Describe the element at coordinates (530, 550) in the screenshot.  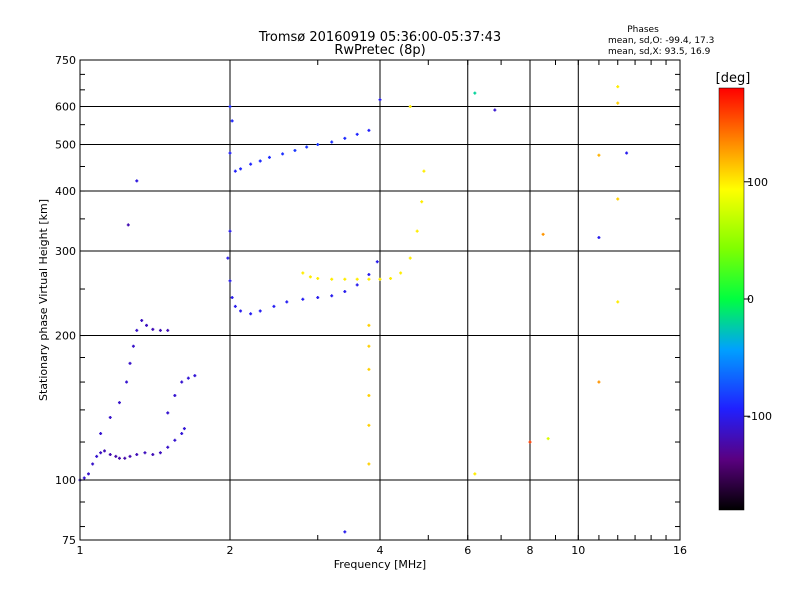
I see `x-tick-label: 8` at that location.